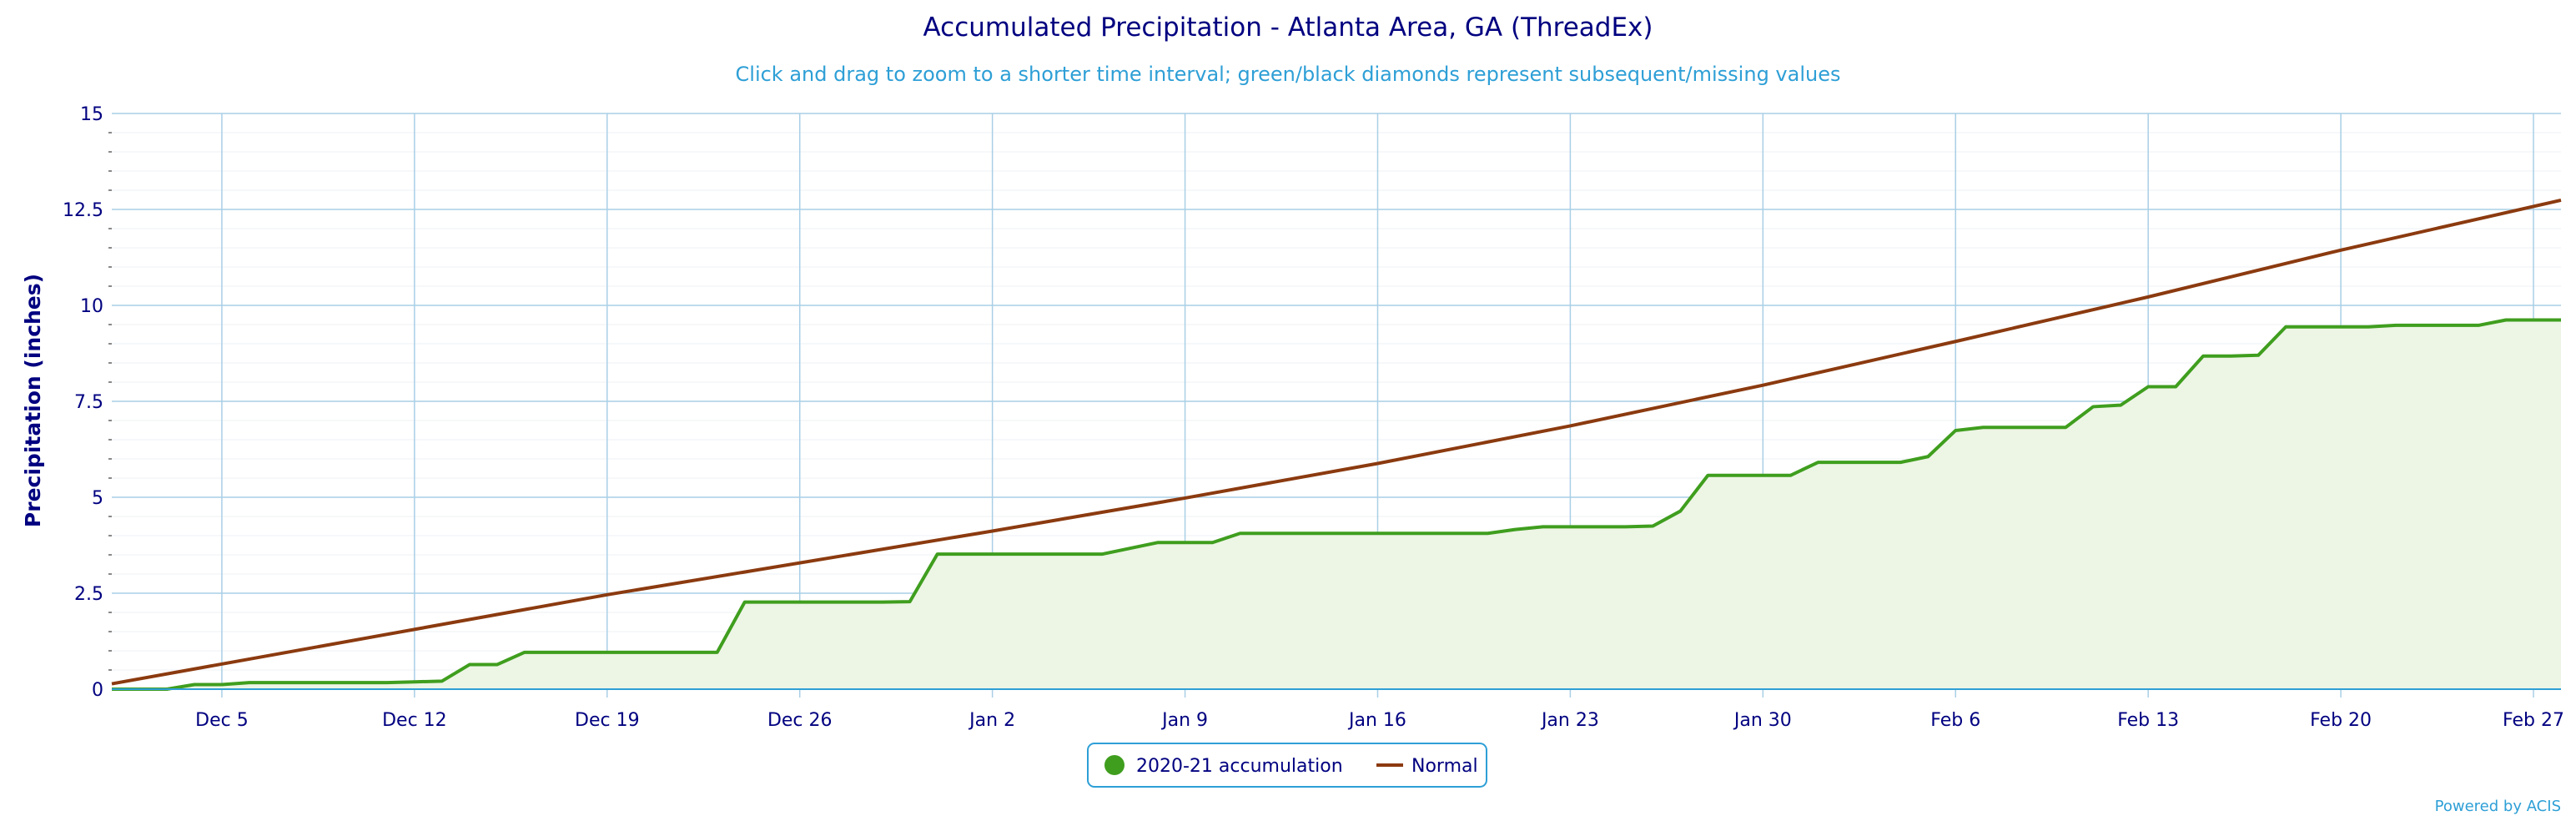 Image resolution: width=2576 pixels, height=821 pixels. I want to click on y-tick-label: 7.5, so click(88, 403).